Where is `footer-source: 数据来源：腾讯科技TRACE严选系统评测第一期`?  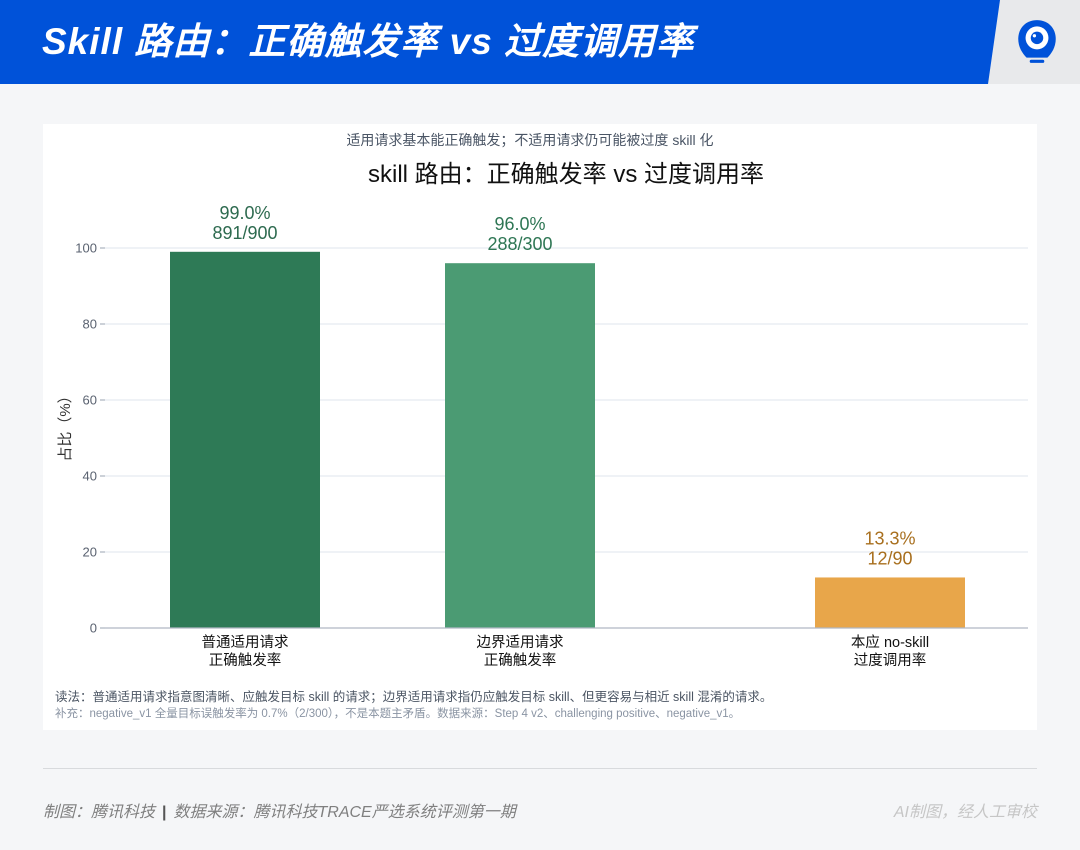
footer-source: 数据来源：腾讯科技TRACE严选系统评测第一期 is located at coordinates (344, 812).